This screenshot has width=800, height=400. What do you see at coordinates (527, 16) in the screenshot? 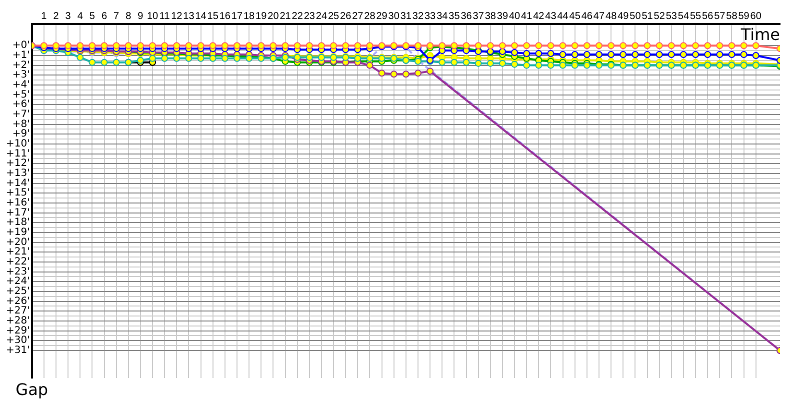
I see `x-tick-label: 41` at bounding box center [527, 16].